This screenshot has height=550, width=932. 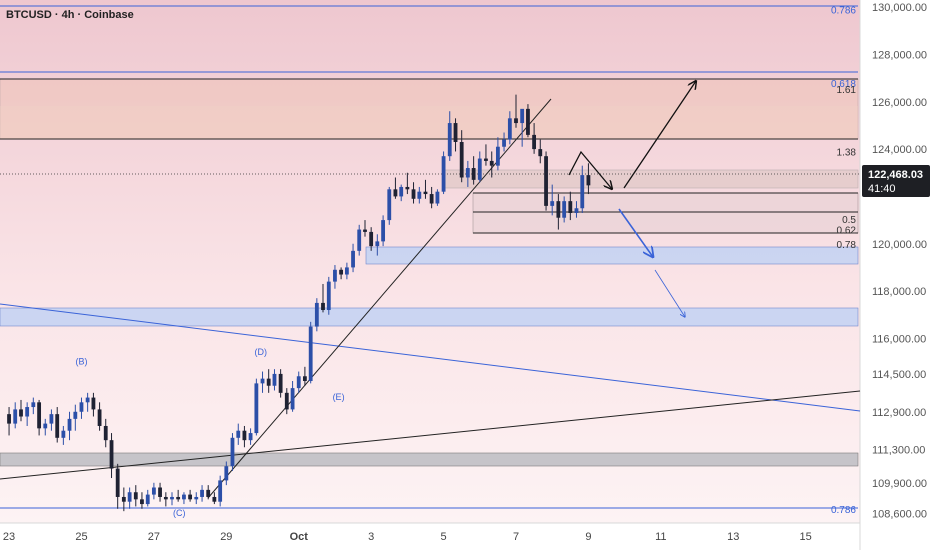 What do you see at coordinates (733, 537) in the screenshot?
I see `date-tick-label: 13` at bounding box center [733, 537].